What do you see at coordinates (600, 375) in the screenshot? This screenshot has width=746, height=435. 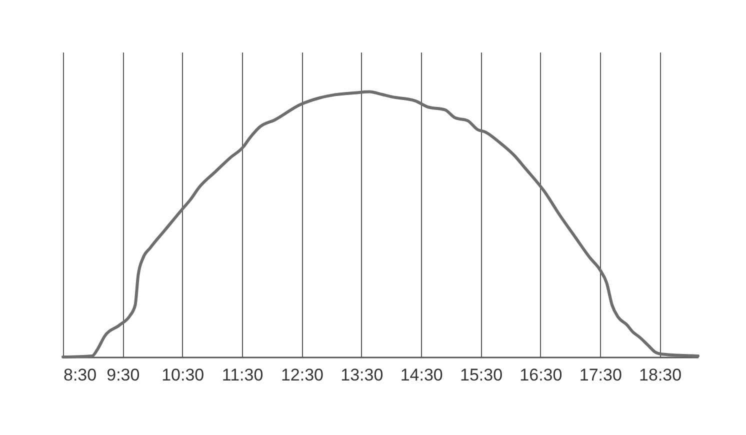 I see `x-tick-label: 17:30` at bounding box center [600, 375].